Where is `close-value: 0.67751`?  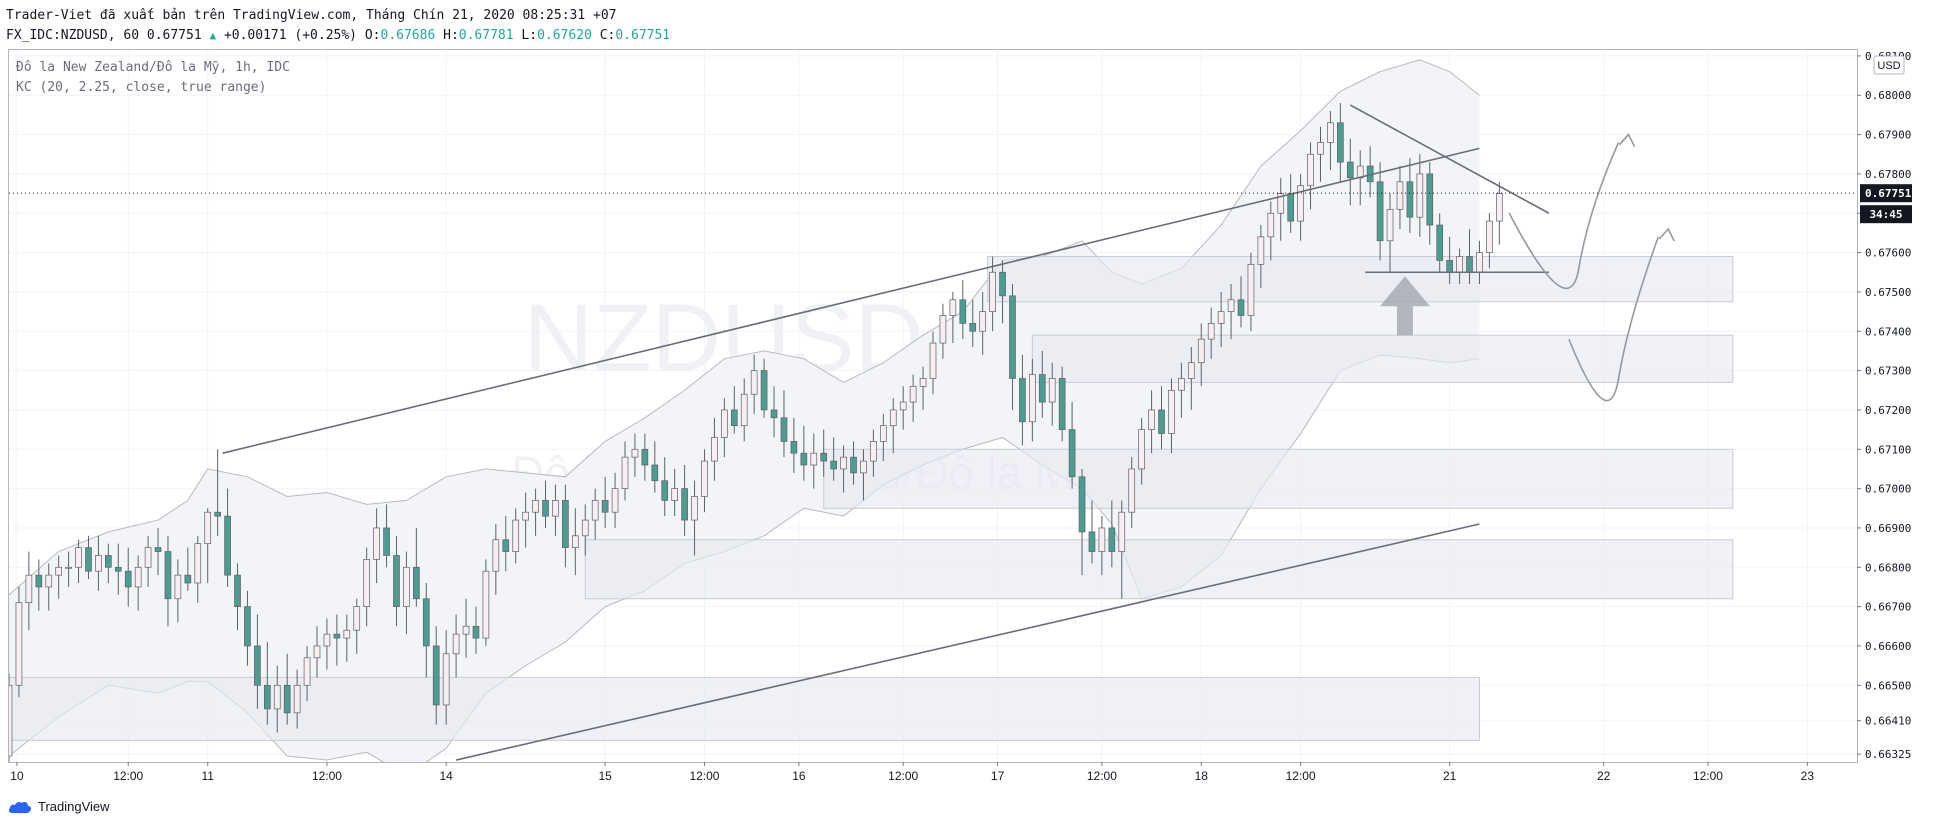 close-value: 0.67751 is located at coordinates (643, 35).